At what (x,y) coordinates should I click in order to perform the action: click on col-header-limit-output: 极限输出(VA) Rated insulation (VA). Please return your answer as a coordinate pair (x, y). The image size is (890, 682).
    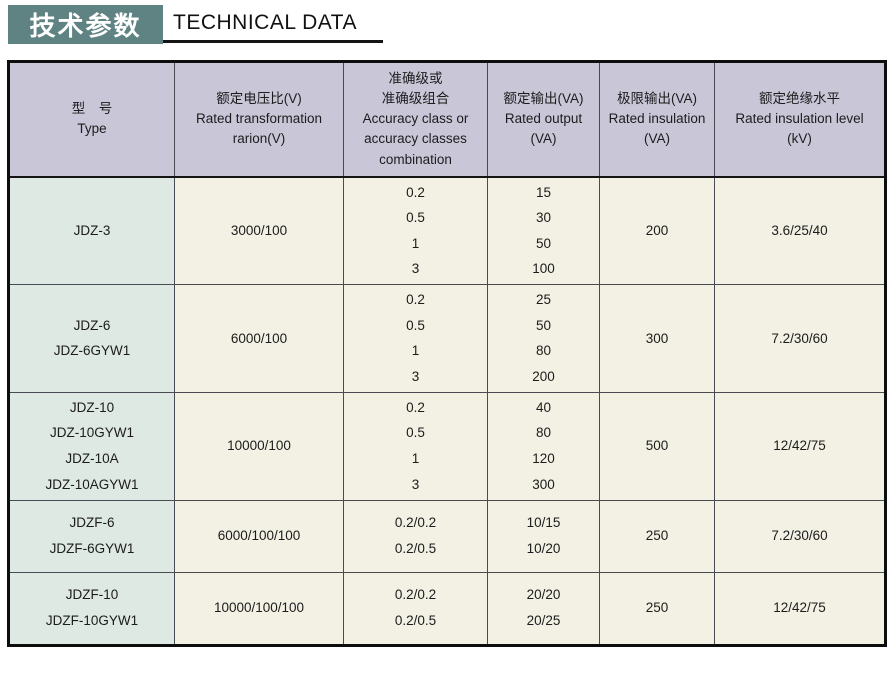
    Looking at the image, I should click on (657, 119).